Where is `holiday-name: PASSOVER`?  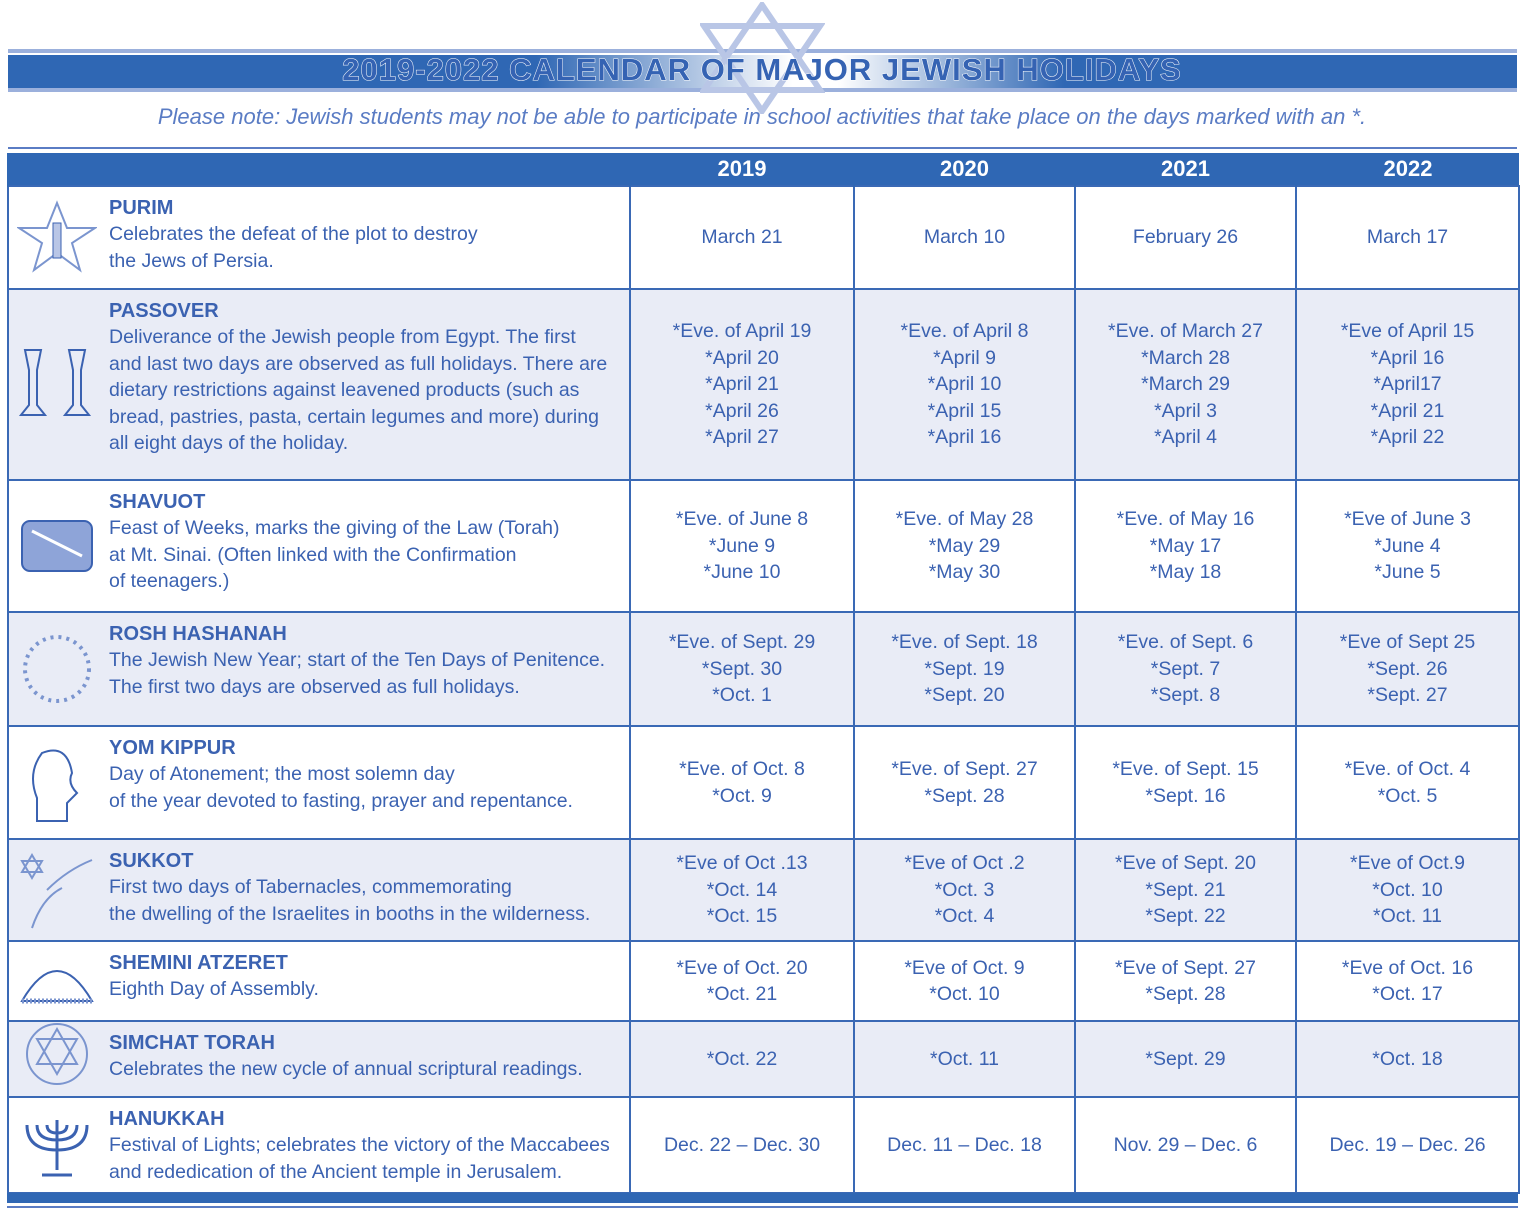 holiday-name: PASSOVER is located at coordinates (164, 311).